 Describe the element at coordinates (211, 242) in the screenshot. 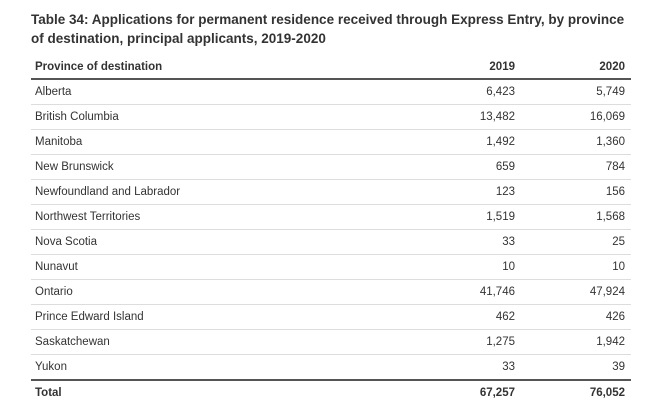

I see `province-cell: Nova Scotia` at that location.